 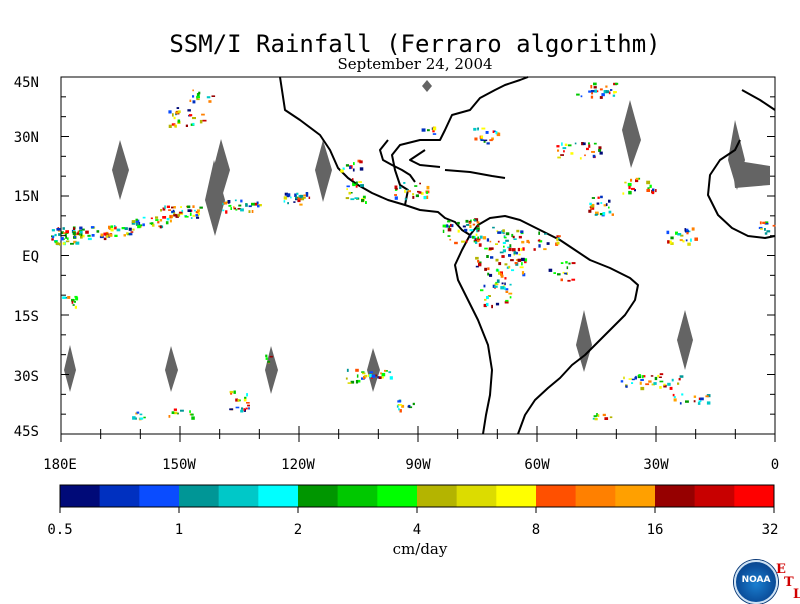 What do you see at coordinates (119, 496) in the screenshot?
I see `colorbar-swatch` at bounding box center [119, 496].